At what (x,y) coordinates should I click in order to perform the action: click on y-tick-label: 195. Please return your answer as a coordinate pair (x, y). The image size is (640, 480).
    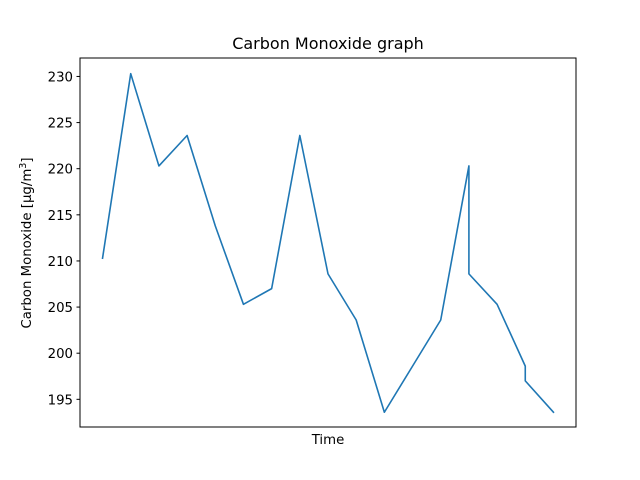
    Looking at the image, I should click on (60, 400).